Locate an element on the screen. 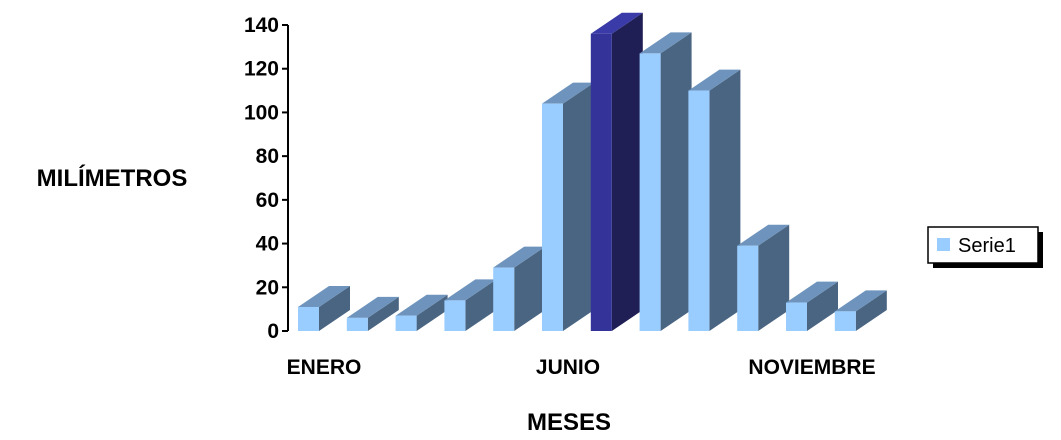 This screenshot has height=440, width=1061. y-tick-label: 0 is located at coordinates (273, 331).